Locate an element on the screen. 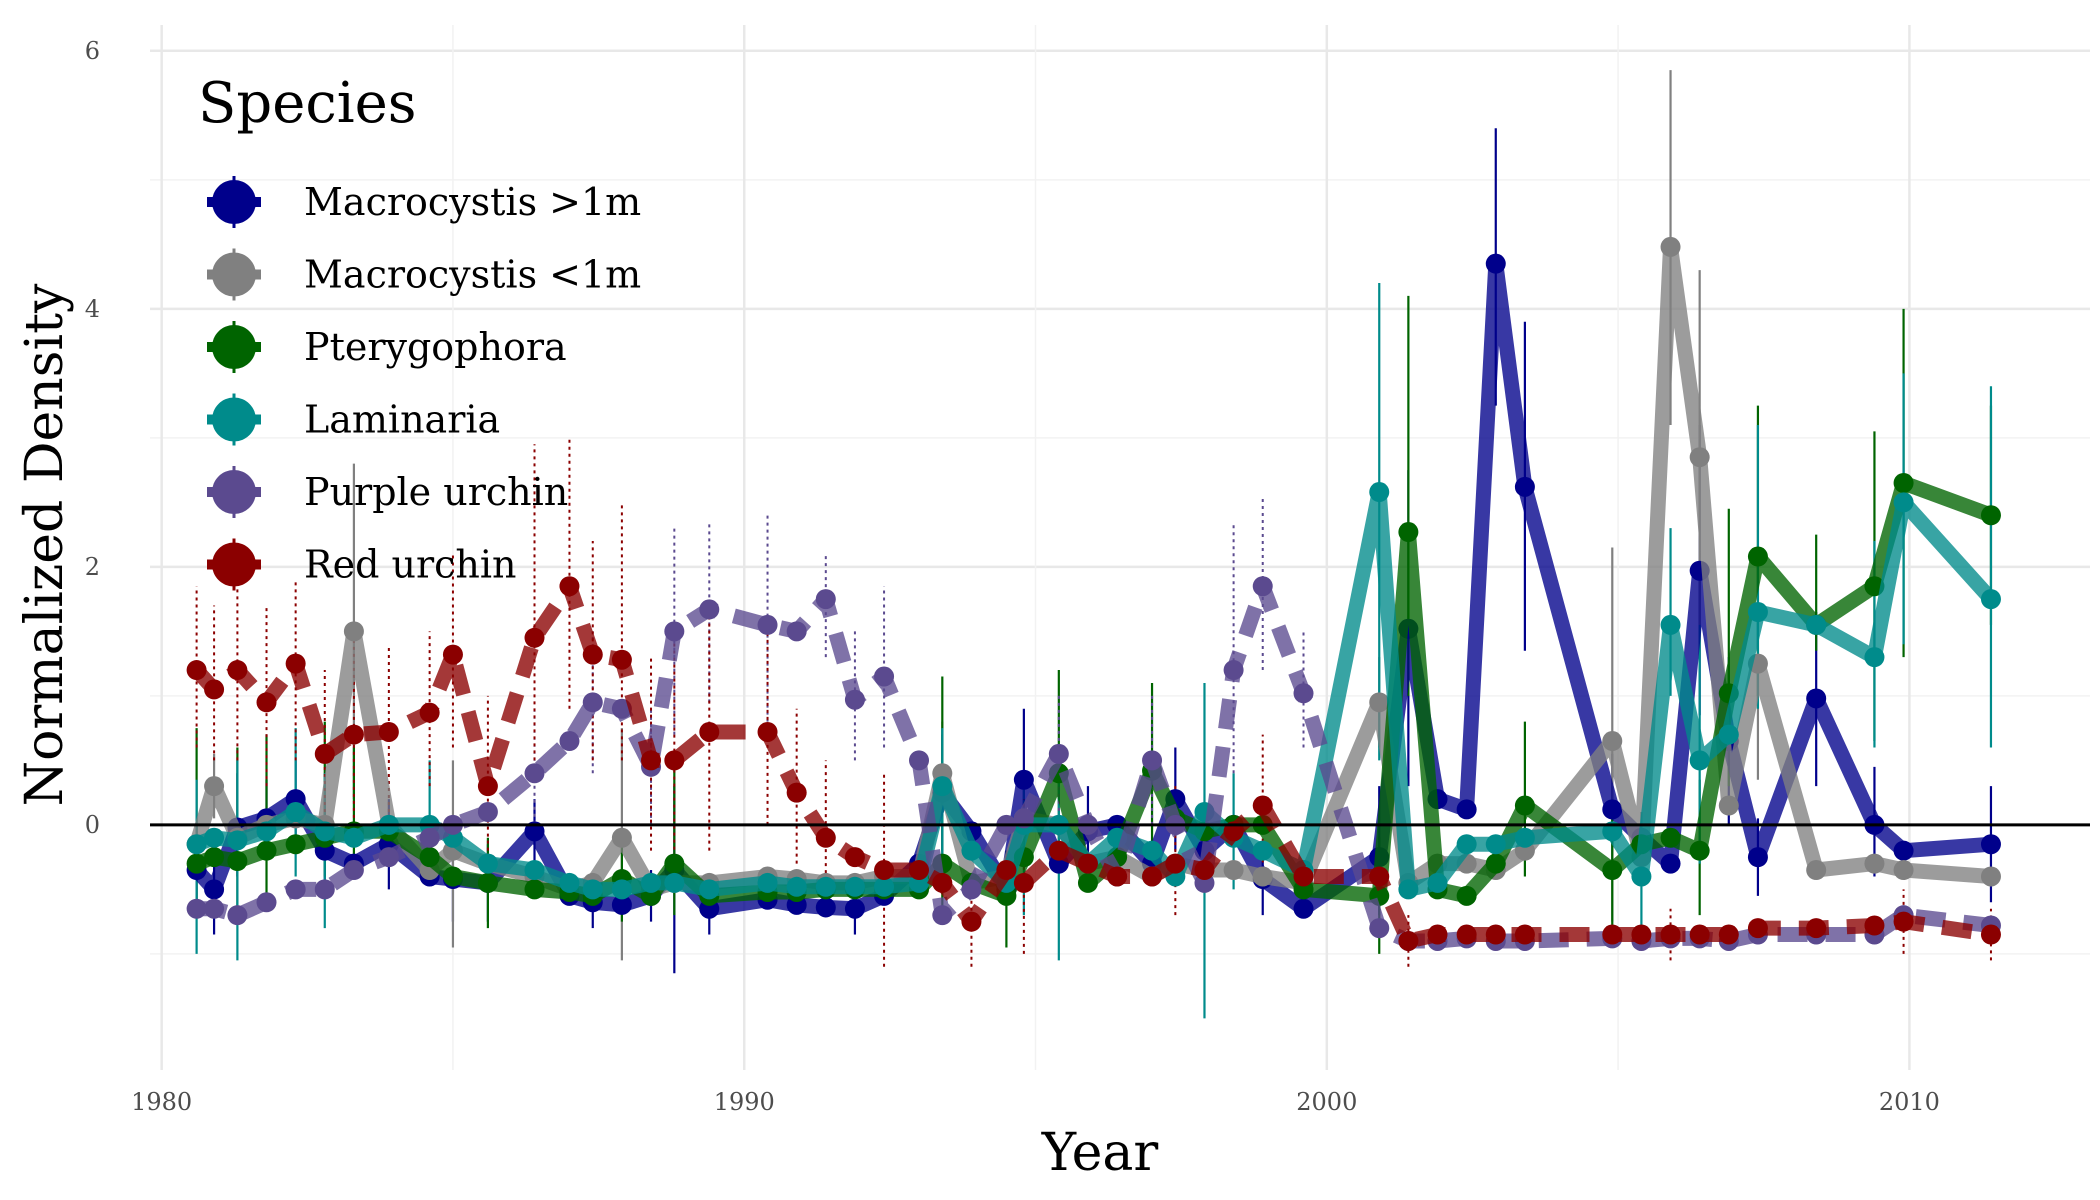  legend-label: Pterygophora is located at coordinates (435, 347).